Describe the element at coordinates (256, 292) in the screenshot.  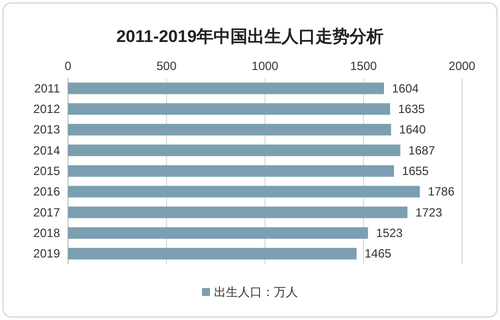
I see `legend-label: 出生人口：万人` at that location.